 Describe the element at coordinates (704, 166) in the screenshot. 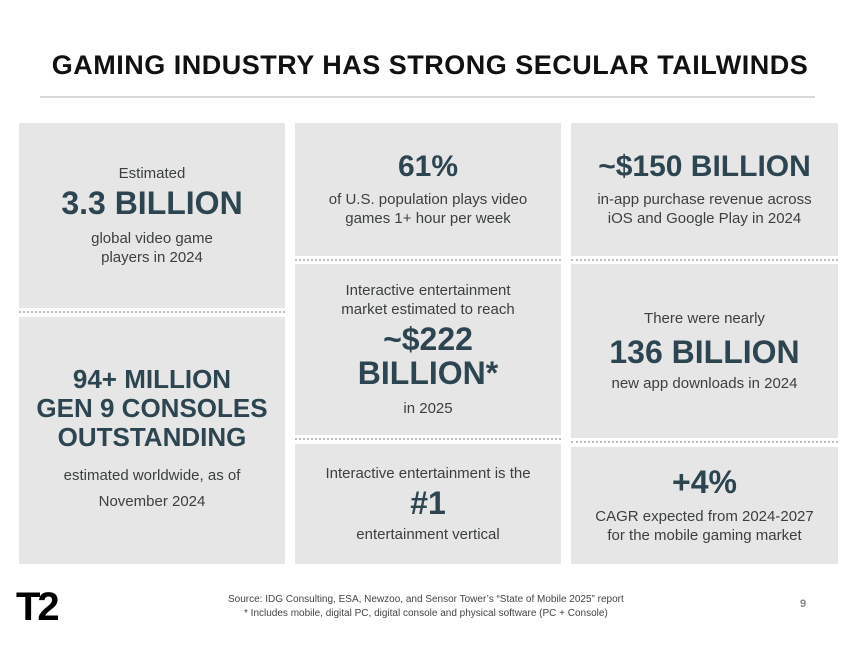

I see `iap-stat: ~$150 BILLION` at that location.